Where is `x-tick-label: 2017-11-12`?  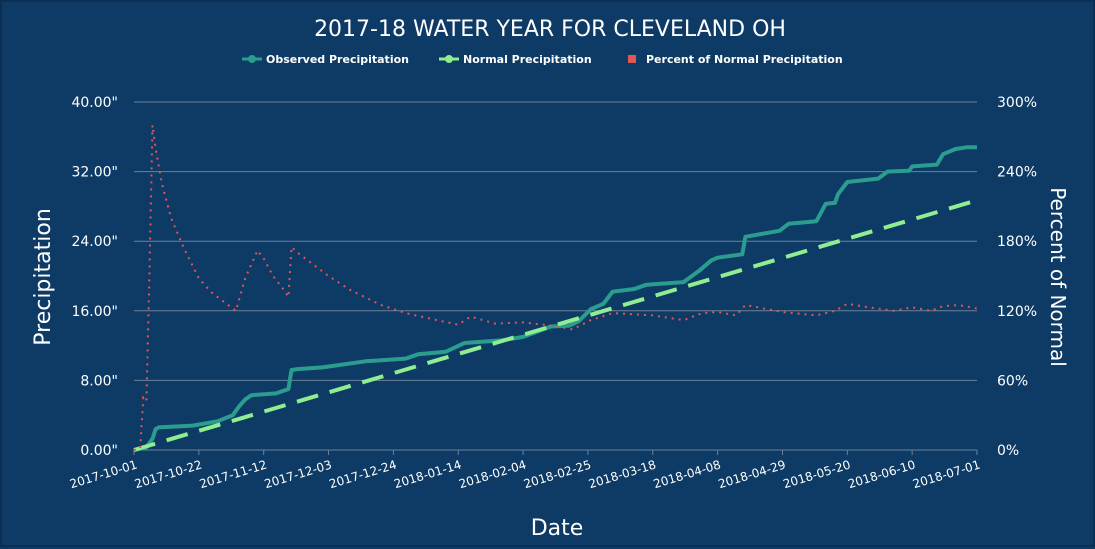 x-tick-label: 2017-11-12 is located at coordinates (233, 474).